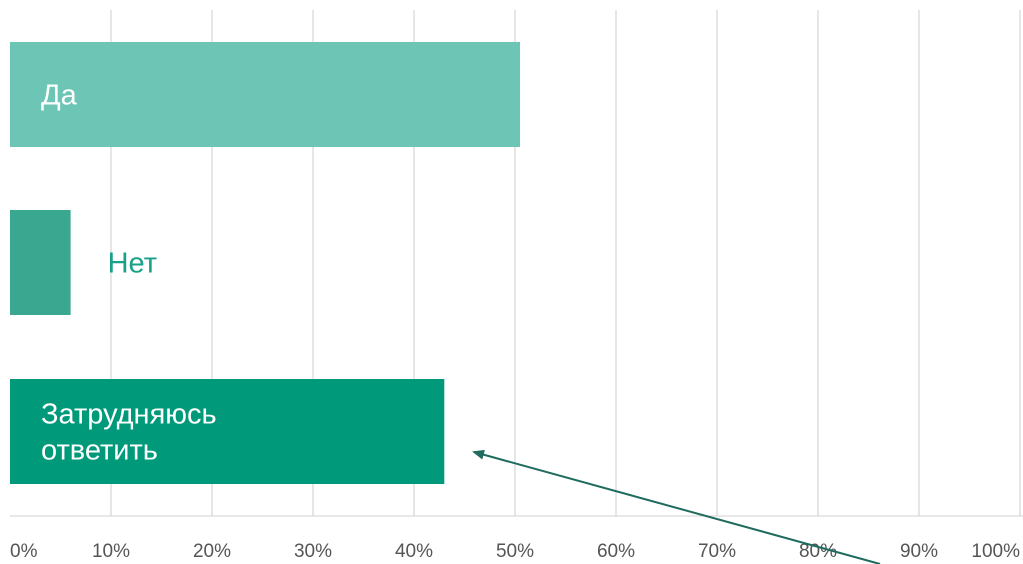 The height and width of the screenshot is (564, 1023). Describe the element at coordinates (414, 551) in the screenshot. I see `x-tick-label: 40%` at that location.